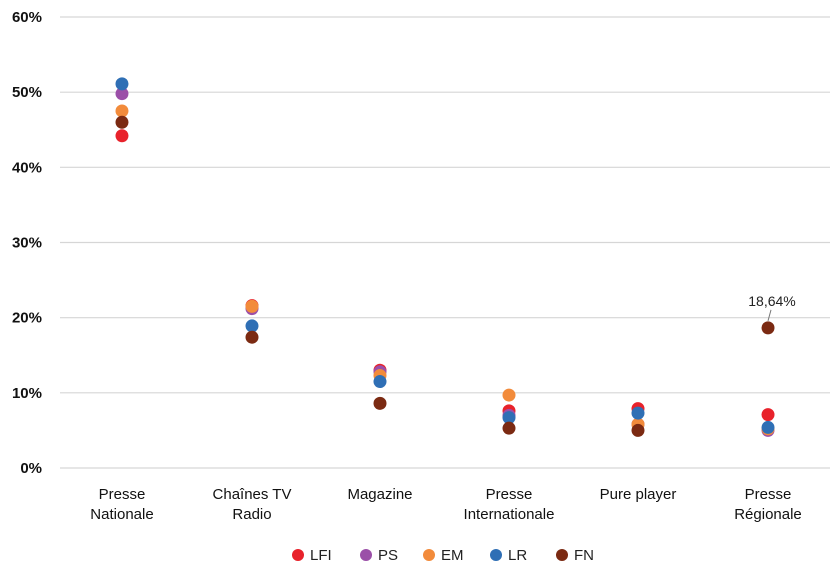 The image size is (832, 569). I want to click on data-label: 18,64%, so click(771, 301).